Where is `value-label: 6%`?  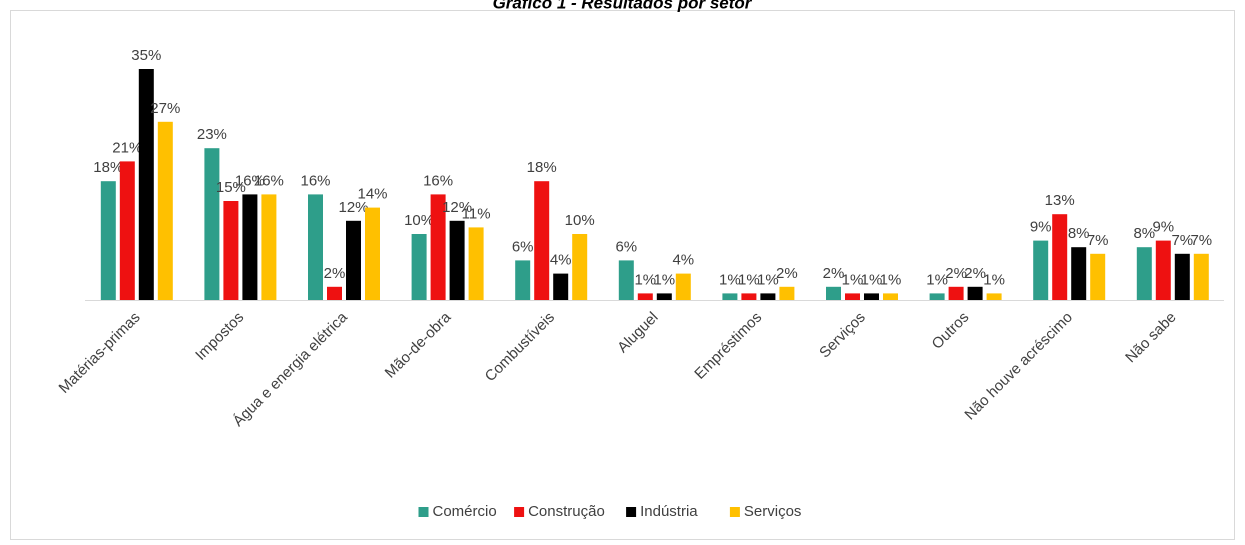 value-label: 6% is located at coordinates (523, 246).